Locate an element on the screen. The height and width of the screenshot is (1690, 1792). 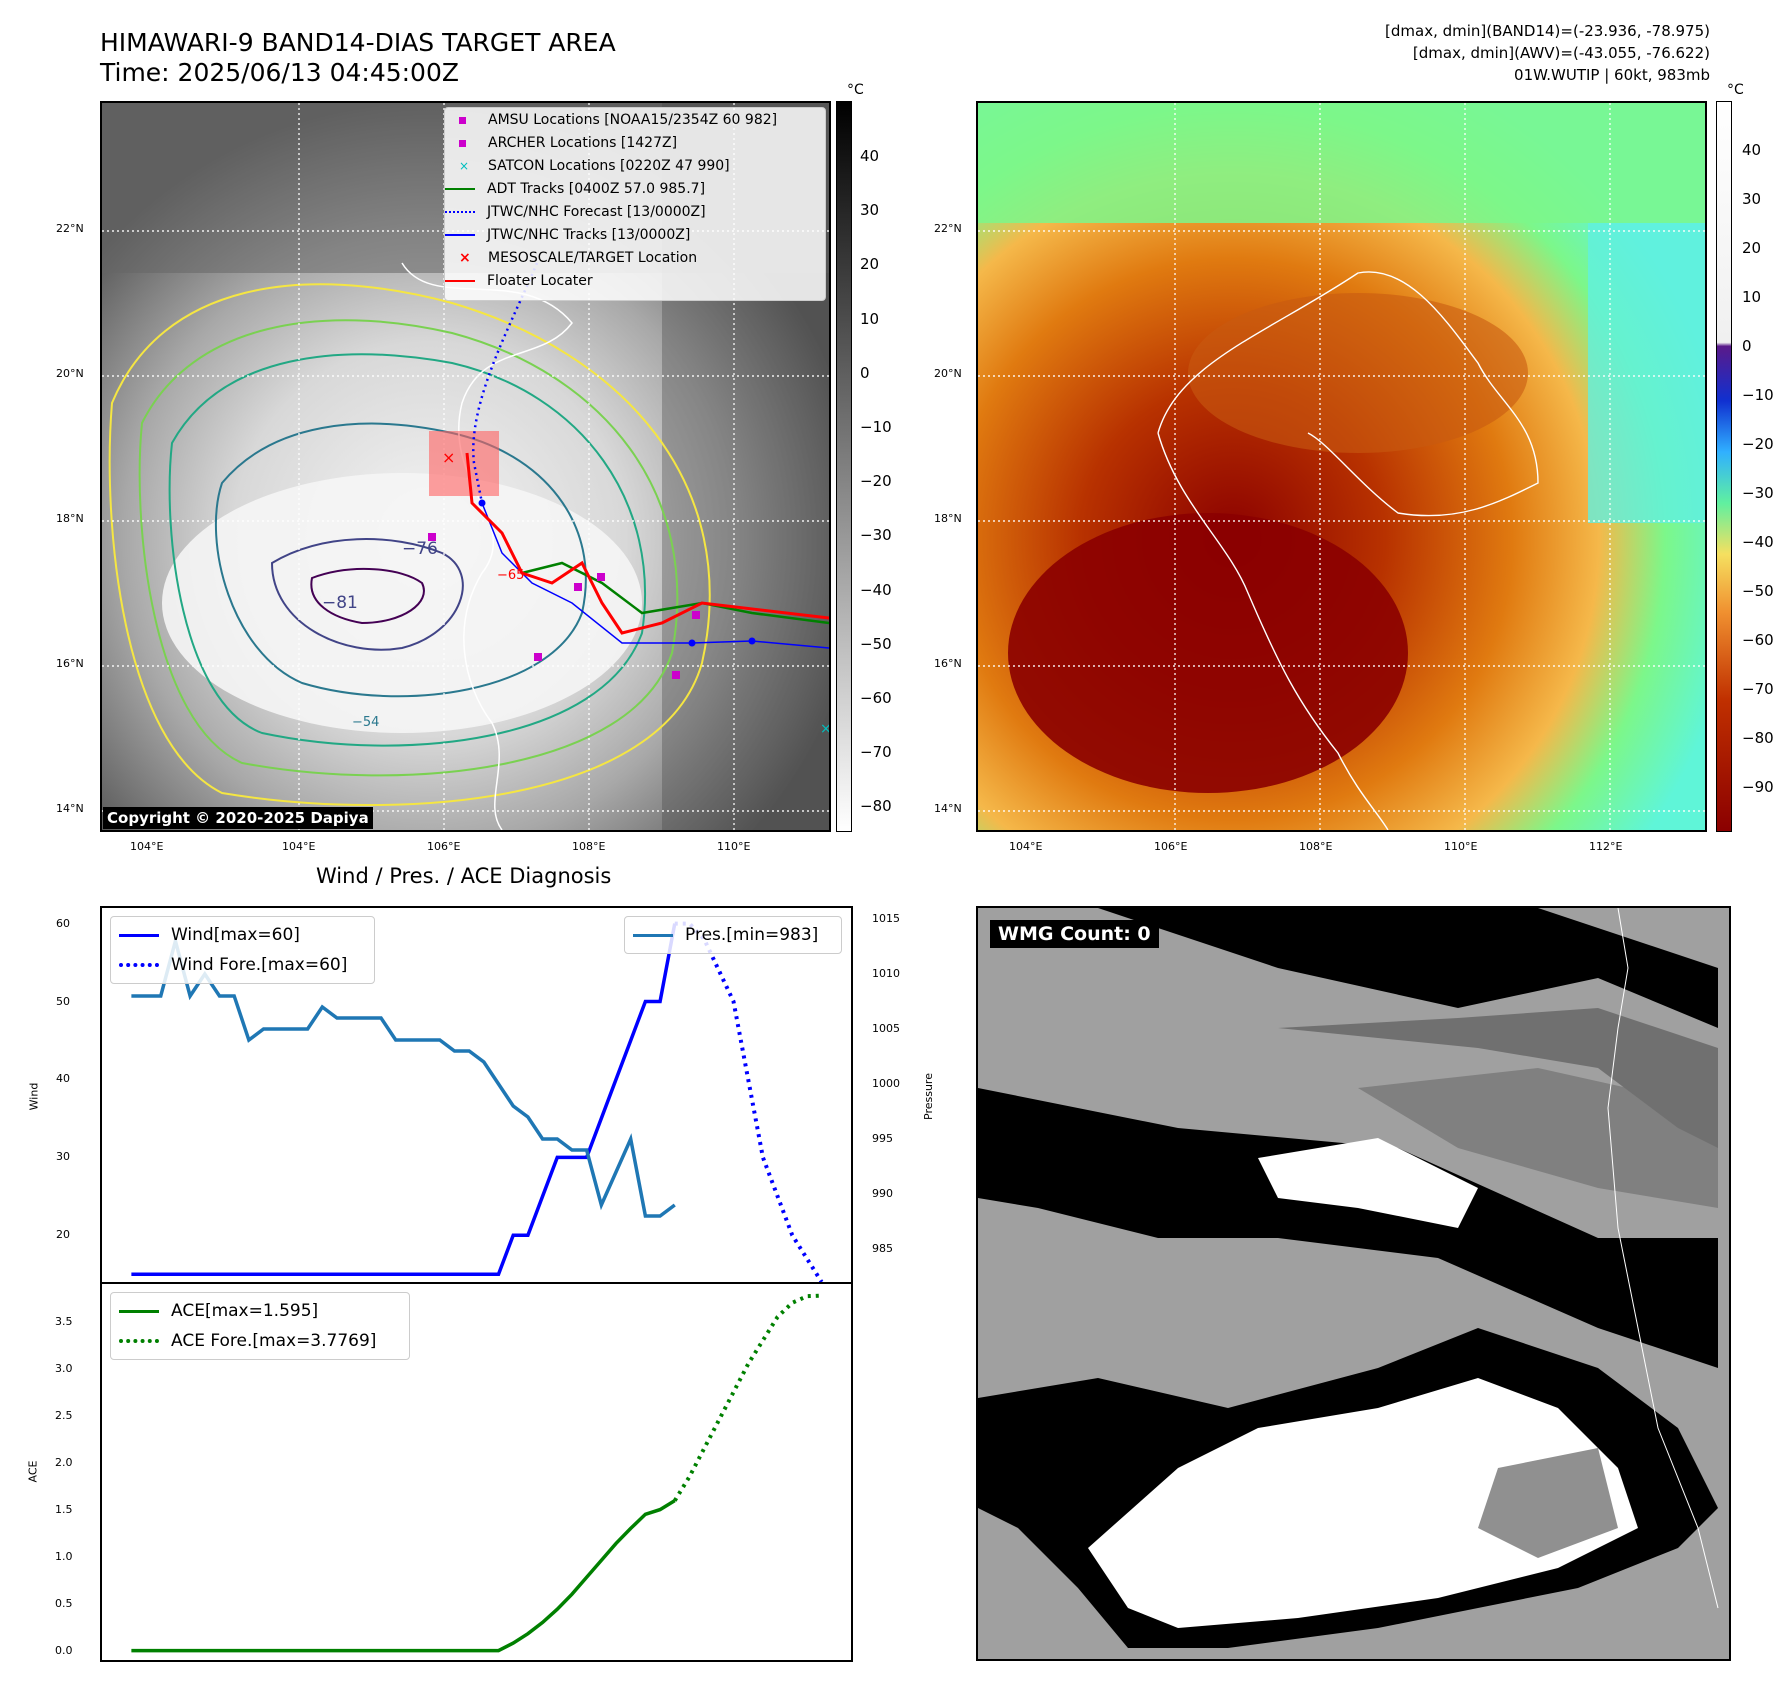
pressure-tick: 990 is located at coordinates (882, 1193).